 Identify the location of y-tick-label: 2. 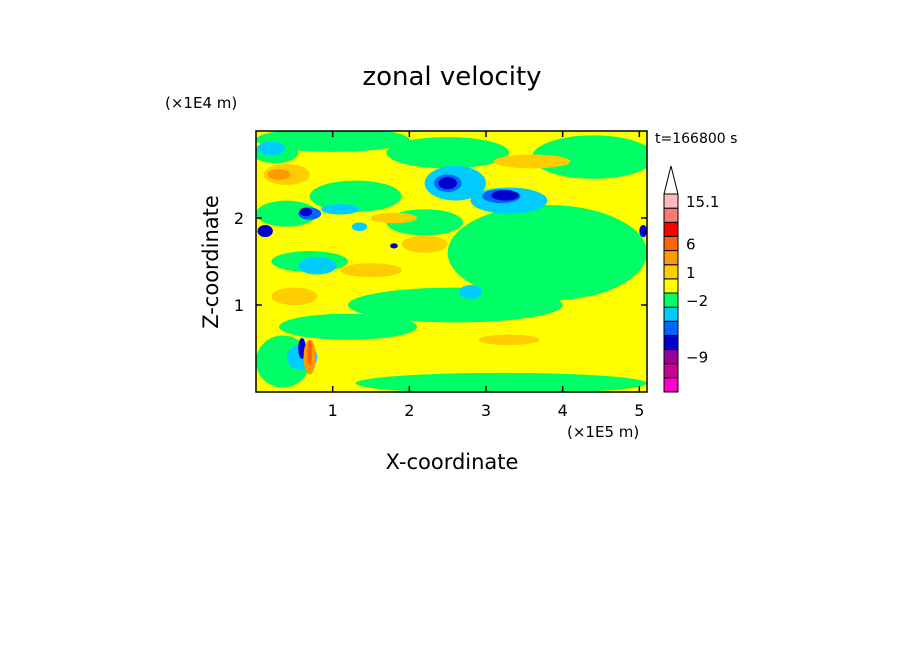
(239, 218).